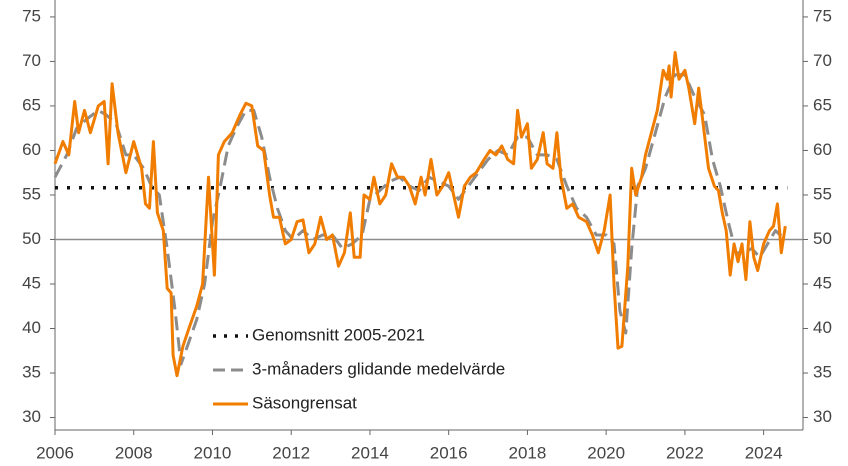  What do you see at coordinates (31, 372) in the screenshot?
I see `y-tick-label: 35` at bounding box center [31, 372].